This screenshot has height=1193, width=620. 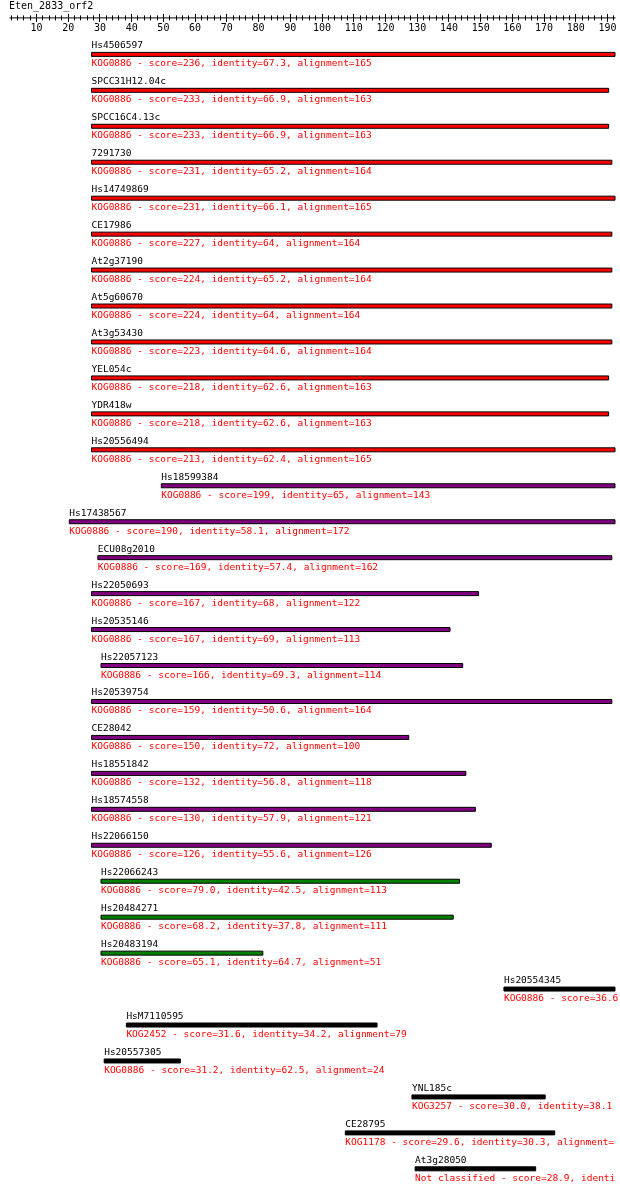 I want to click on y-tick-label: Hs18574558, so click(x=120, y=800).